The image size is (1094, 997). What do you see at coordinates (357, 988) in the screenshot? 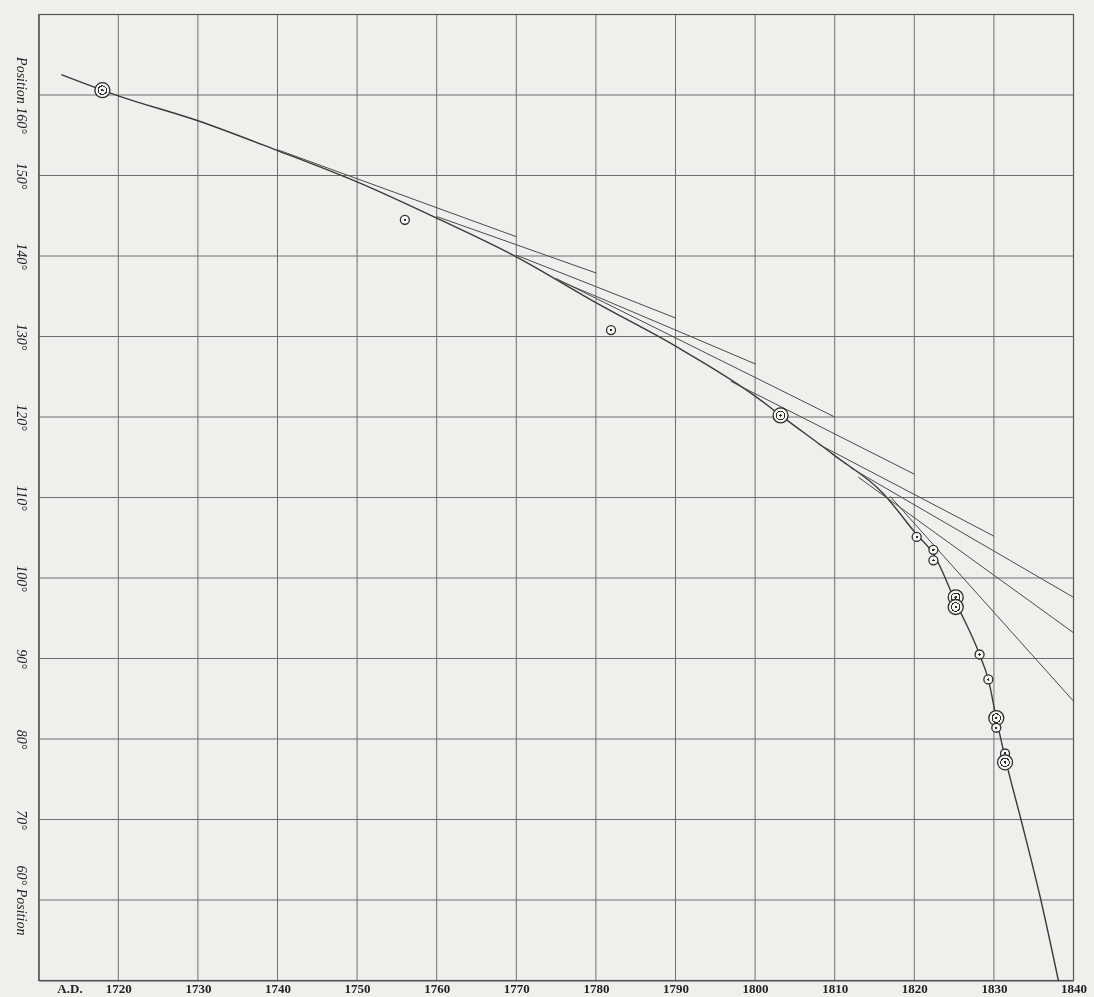
I see `x-tick-label: 1750` at bounding box center [357, 988].